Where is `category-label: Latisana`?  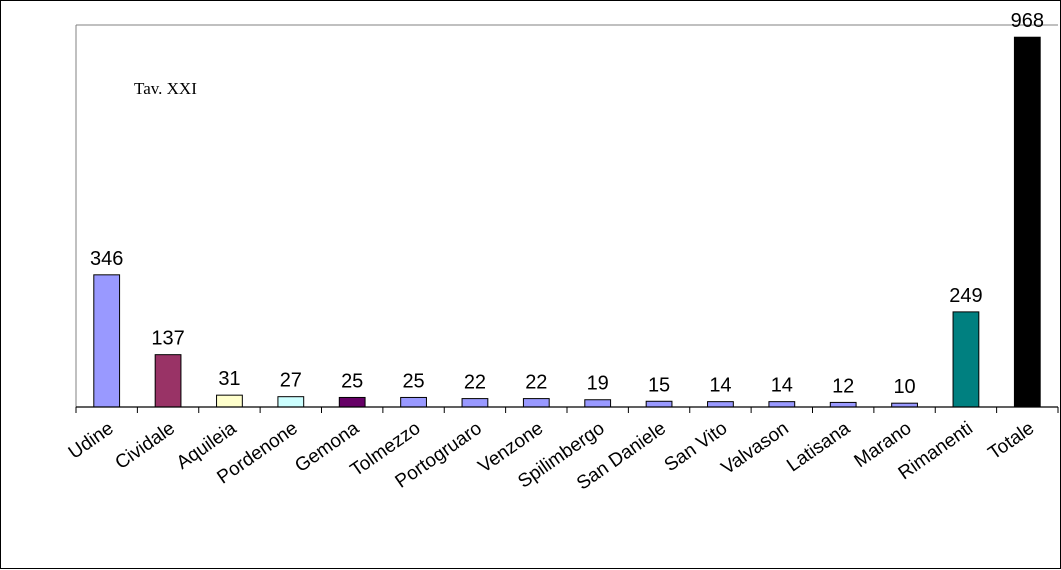 category-label: Latisana is located at coordinates (818, 447).